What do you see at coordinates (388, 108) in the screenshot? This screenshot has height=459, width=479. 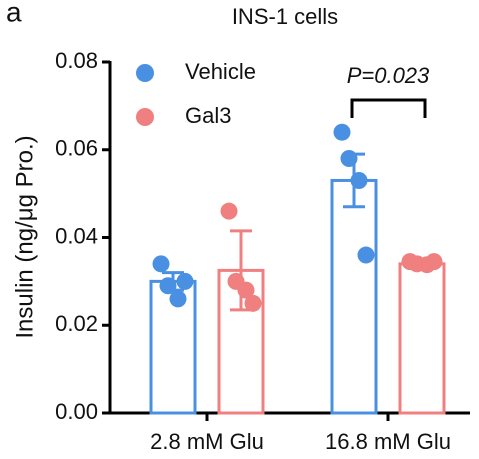 I see `significance-bracket` at bounding box center [388, 108].